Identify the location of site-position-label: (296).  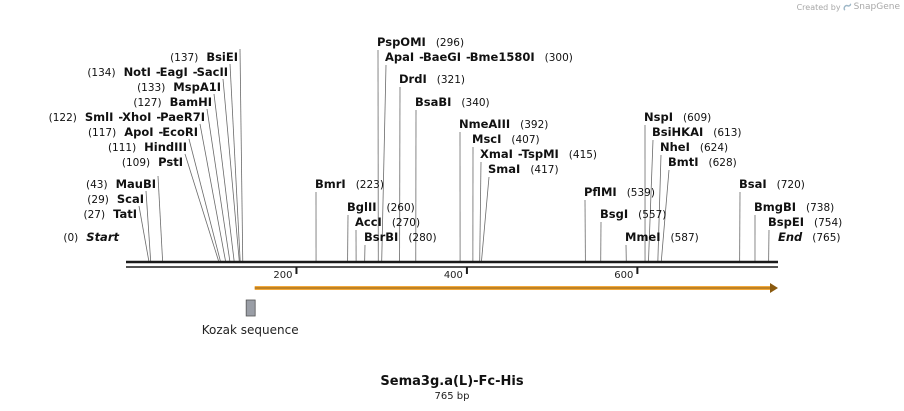
(450, 43).